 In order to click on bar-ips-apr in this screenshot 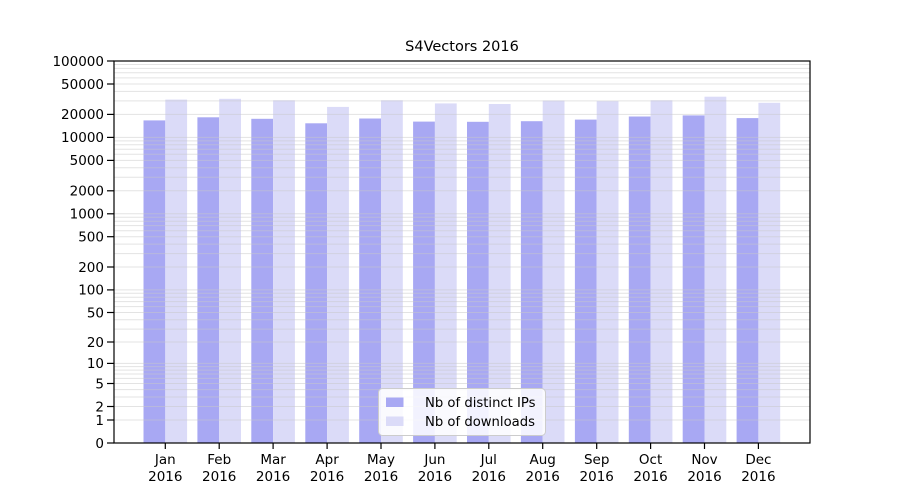, I will do `click(316, 283)`.